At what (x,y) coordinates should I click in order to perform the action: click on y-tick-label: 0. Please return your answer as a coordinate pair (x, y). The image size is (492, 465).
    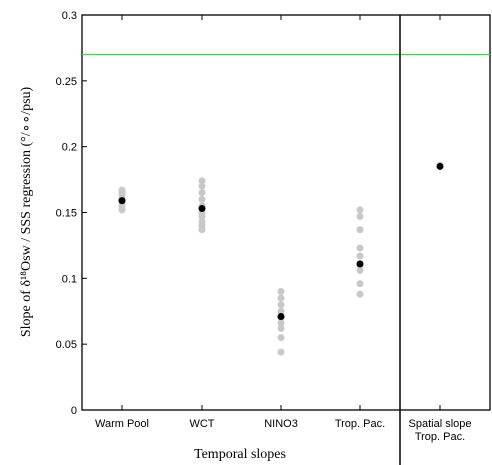
    Looking at the image, I should click on (74, 411).